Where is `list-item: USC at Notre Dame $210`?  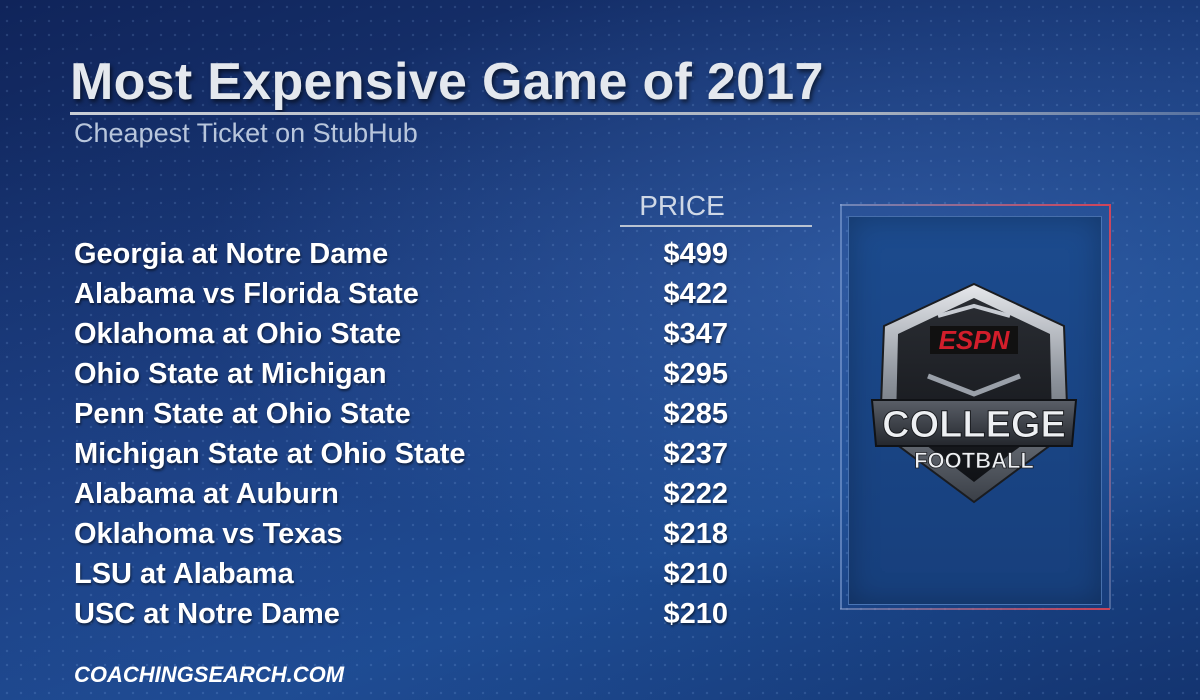 list-item: USC at Notre Dame $210 is located at coordinates (401, 614).